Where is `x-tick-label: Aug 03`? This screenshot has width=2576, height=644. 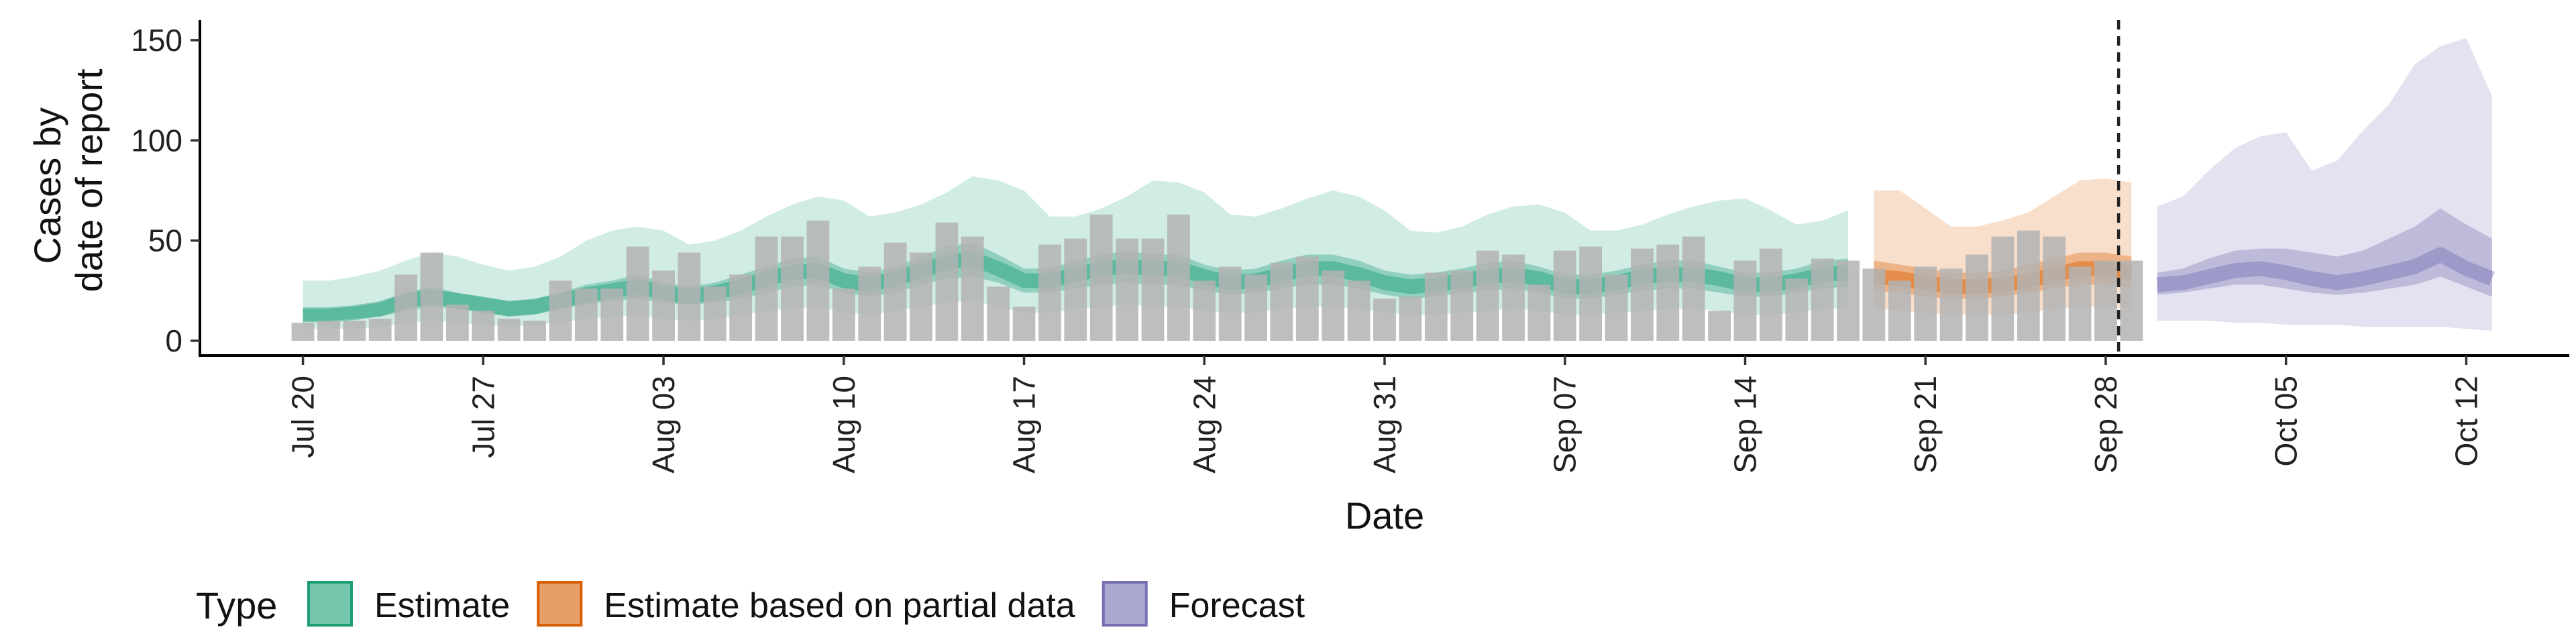
x-tick-label: Aug 03 is located at coordinates (663, 425).